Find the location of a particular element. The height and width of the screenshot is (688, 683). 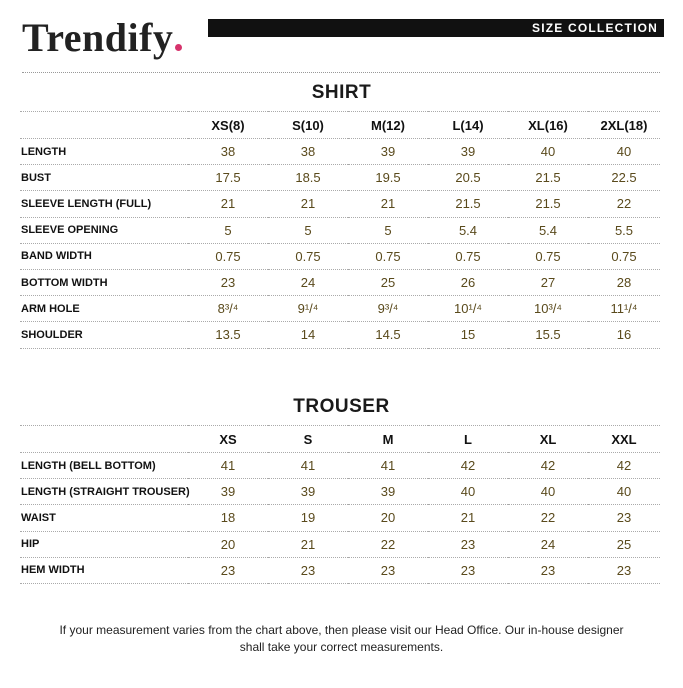

measurement-value: 18.5 is located at coordinates (308, 178).